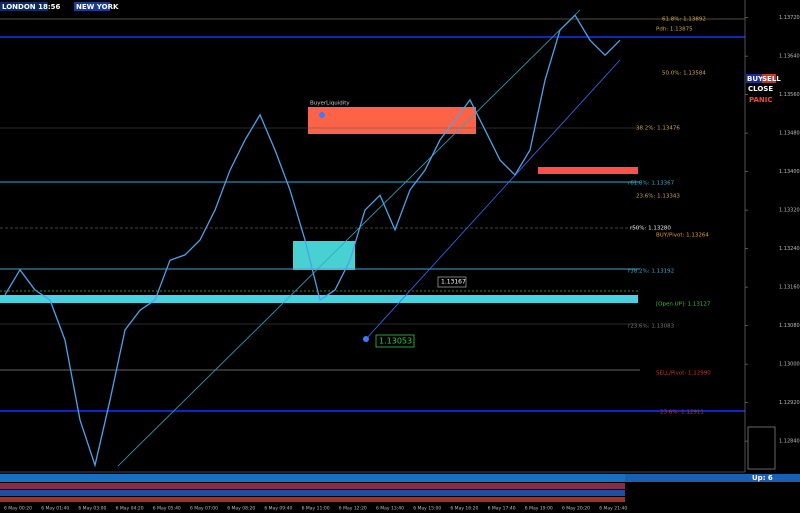 The height and width of the screenshot is (513, 800). Describe the element at coordinates (539, 509) in the screenshot. I see `time-label: 6 May 19:00` at that location.